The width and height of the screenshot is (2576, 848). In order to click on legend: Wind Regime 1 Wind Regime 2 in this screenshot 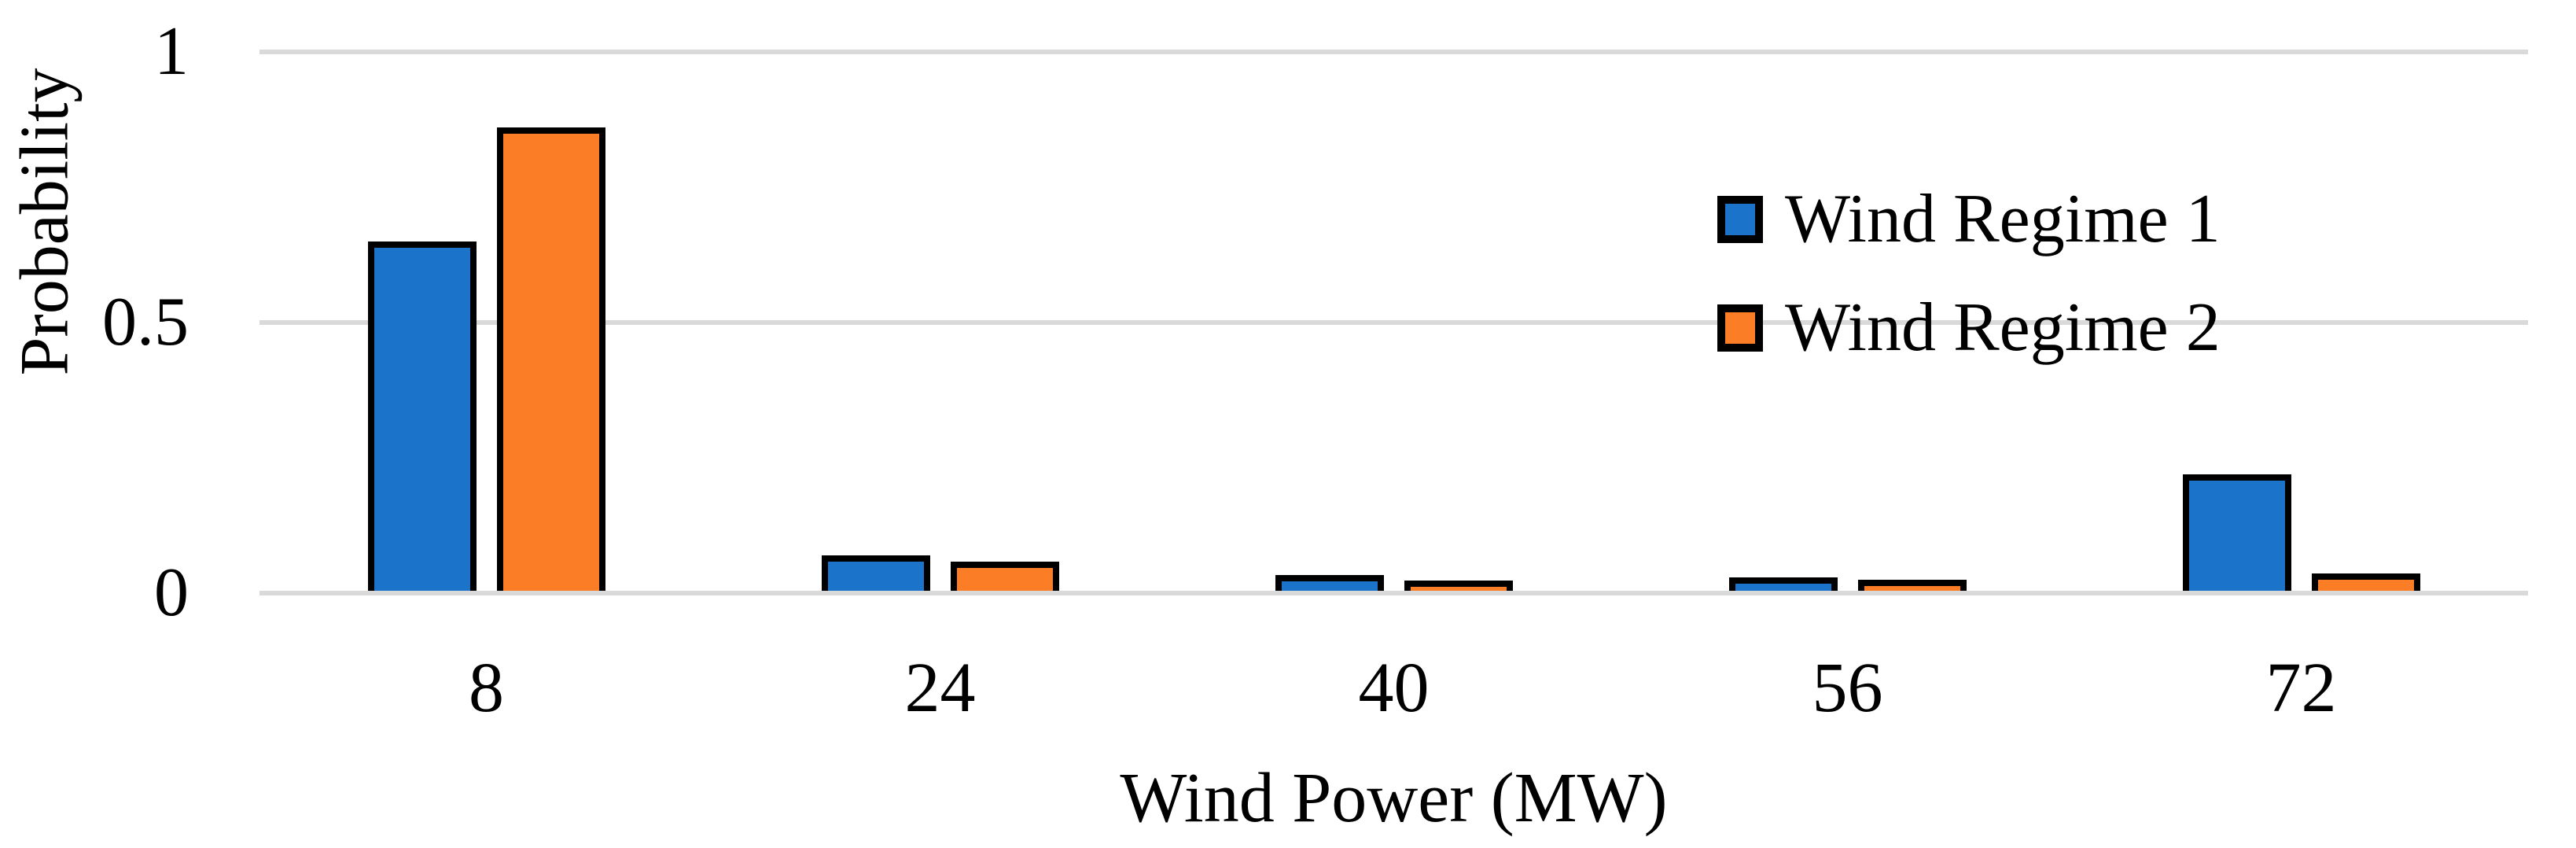, I will do `click(1969, 273)`.